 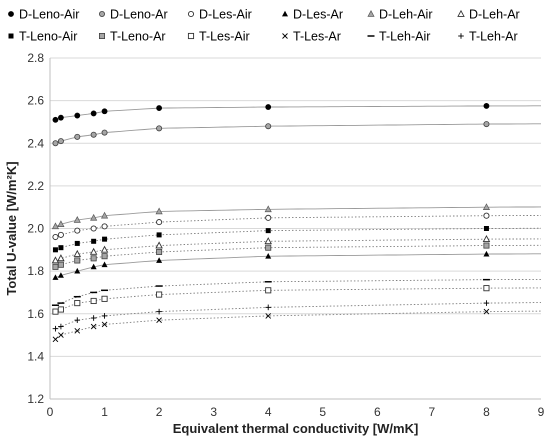 I want to click on y-tick-label: 2.2, so click(x=35, y=186).